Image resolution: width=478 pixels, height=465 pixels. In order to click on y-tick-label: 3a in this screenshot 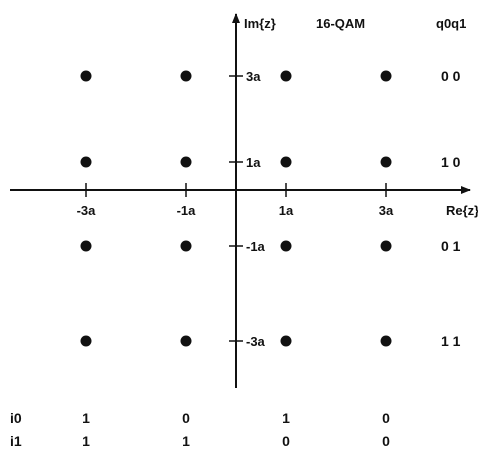, I will do `click(253, 76)`.